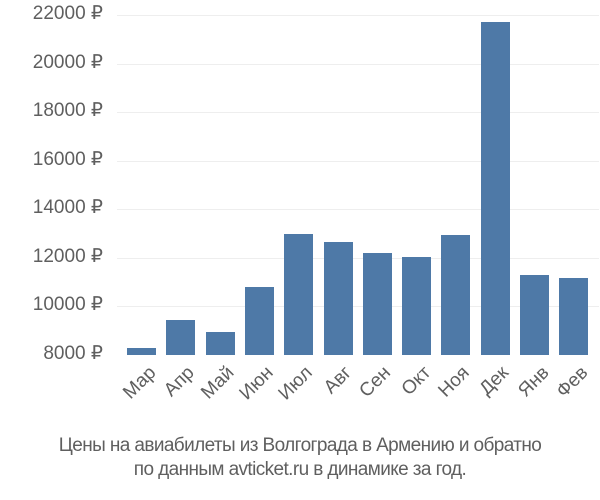 Image resolution: width=600 pixels, height=500 pixels. What do you see at coordinates (300, 469) in the screenshot?
I see `caption-line-2: по данным avticket.ru в динамике за год.` at bounding box center [300, 469].